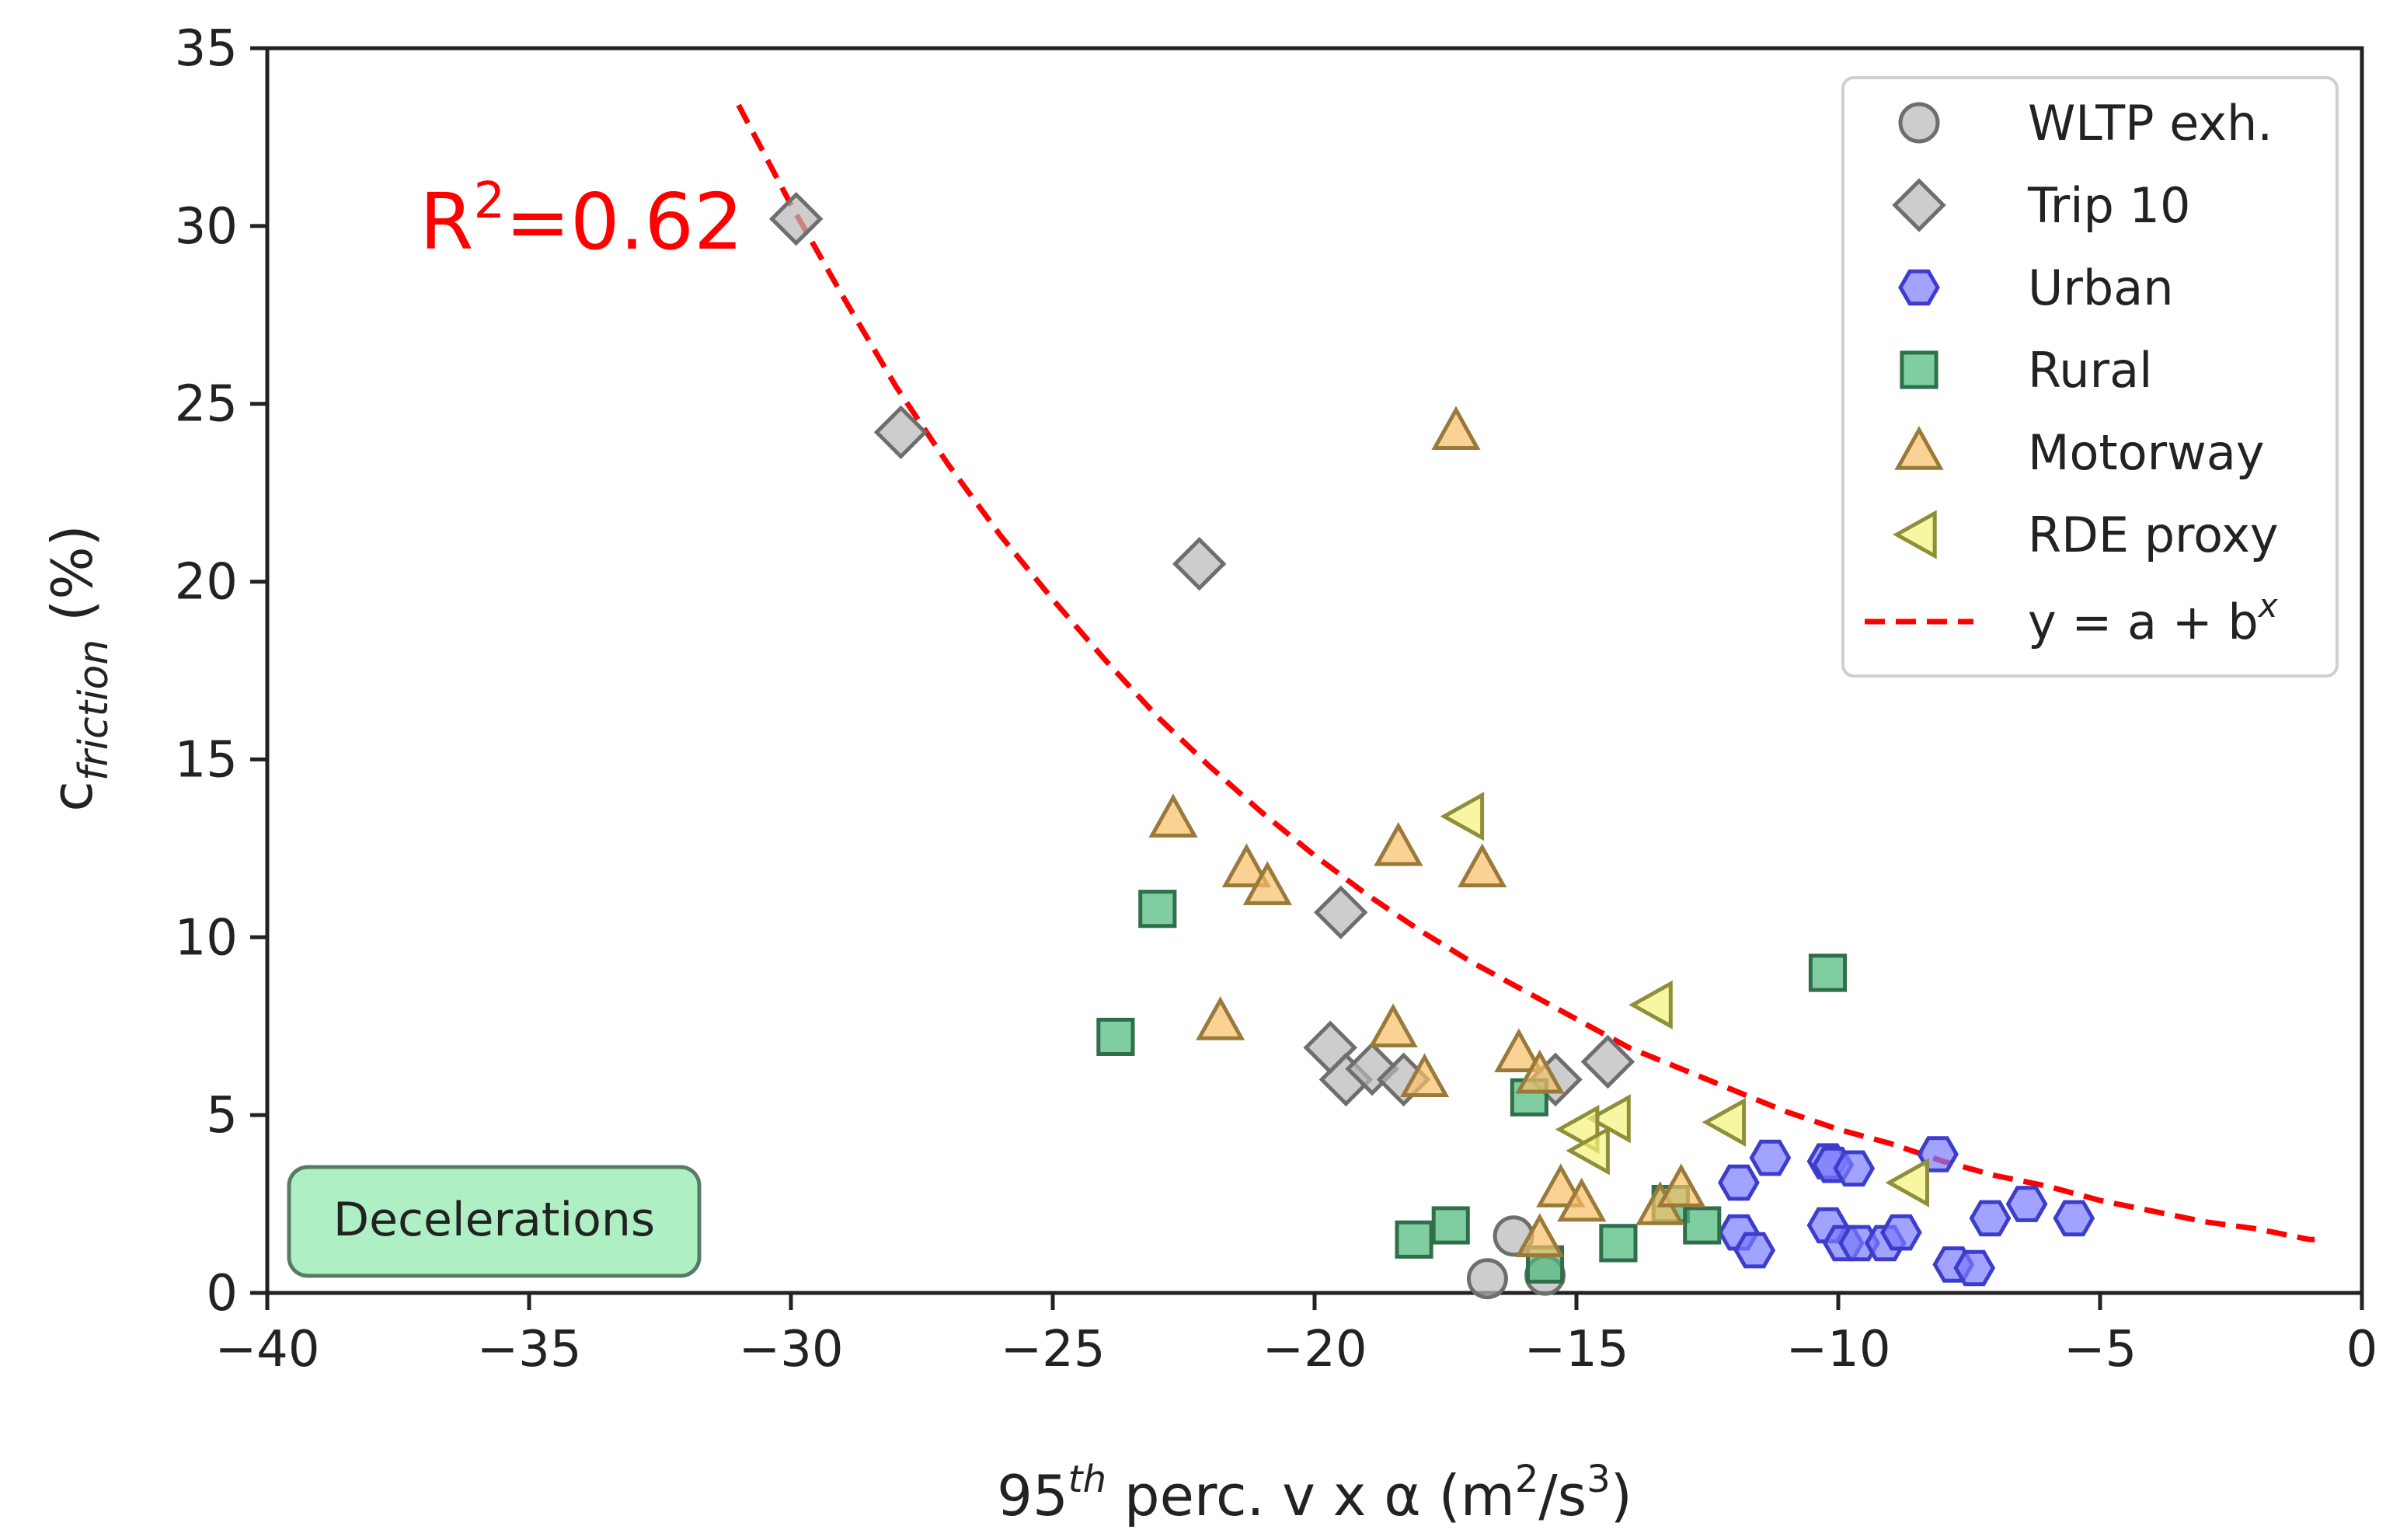 The image size is (2393, 1540). What do you see at coordinates (2101, 288) in the screenshot?
I see `legend-label-urban: Urban` at bounding box center [2101, 288].